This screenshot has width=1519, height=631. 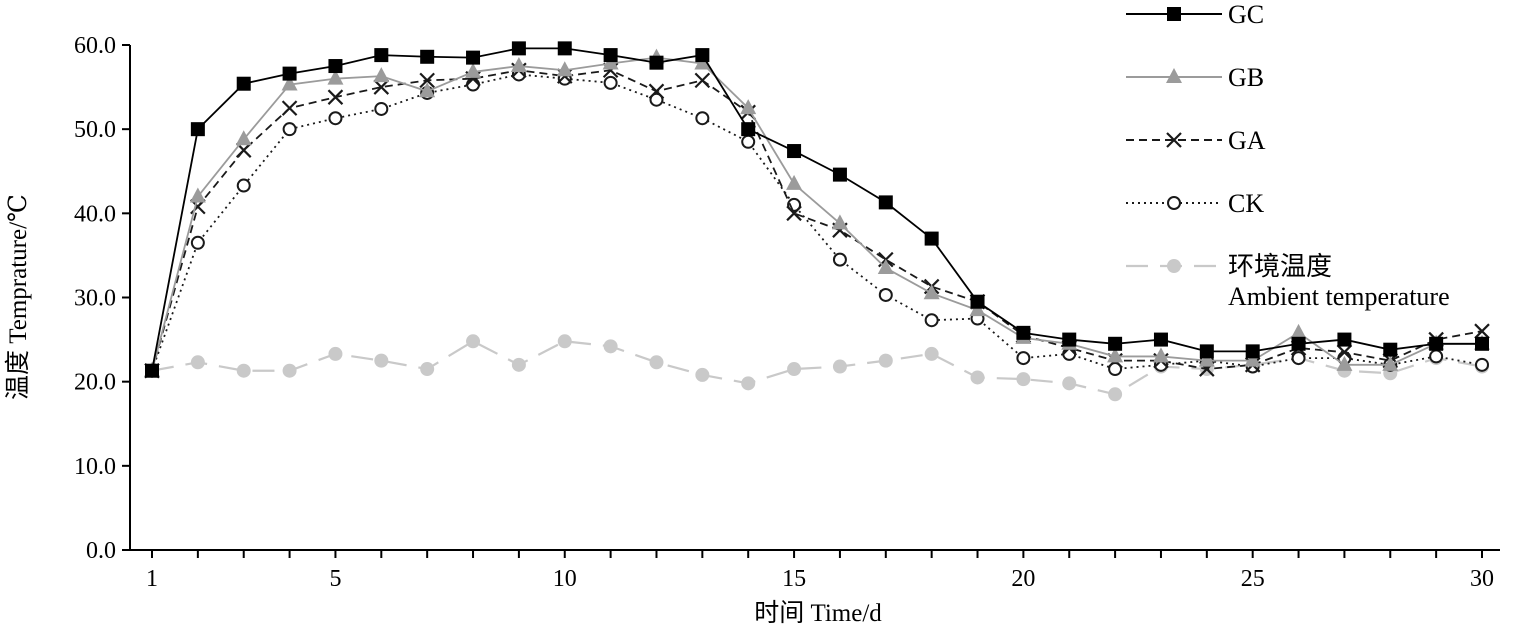 What do you see at coordinates (1195, 203) in the screenshot?
I see `legend-item-4: CK` at bounding box center [1195, 203].